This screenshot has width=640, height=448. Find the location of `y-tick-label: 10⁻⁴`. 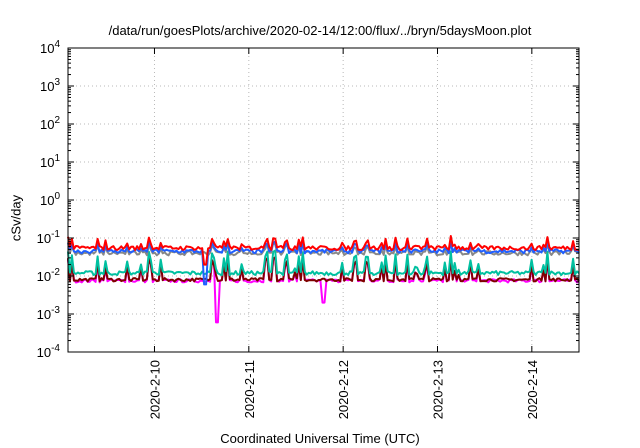

y-tick-label: 10⁻⁴ is located at coordinates (49, 351).